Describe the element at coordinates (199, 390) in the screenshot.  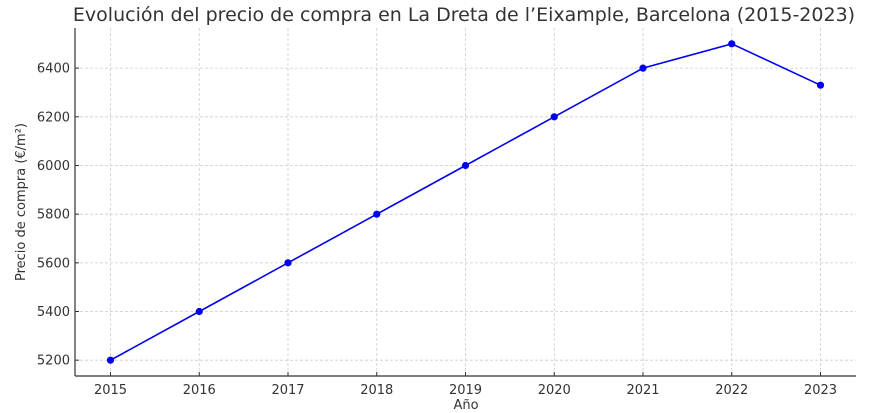
I see `x-tick-label: 2016` at that location.